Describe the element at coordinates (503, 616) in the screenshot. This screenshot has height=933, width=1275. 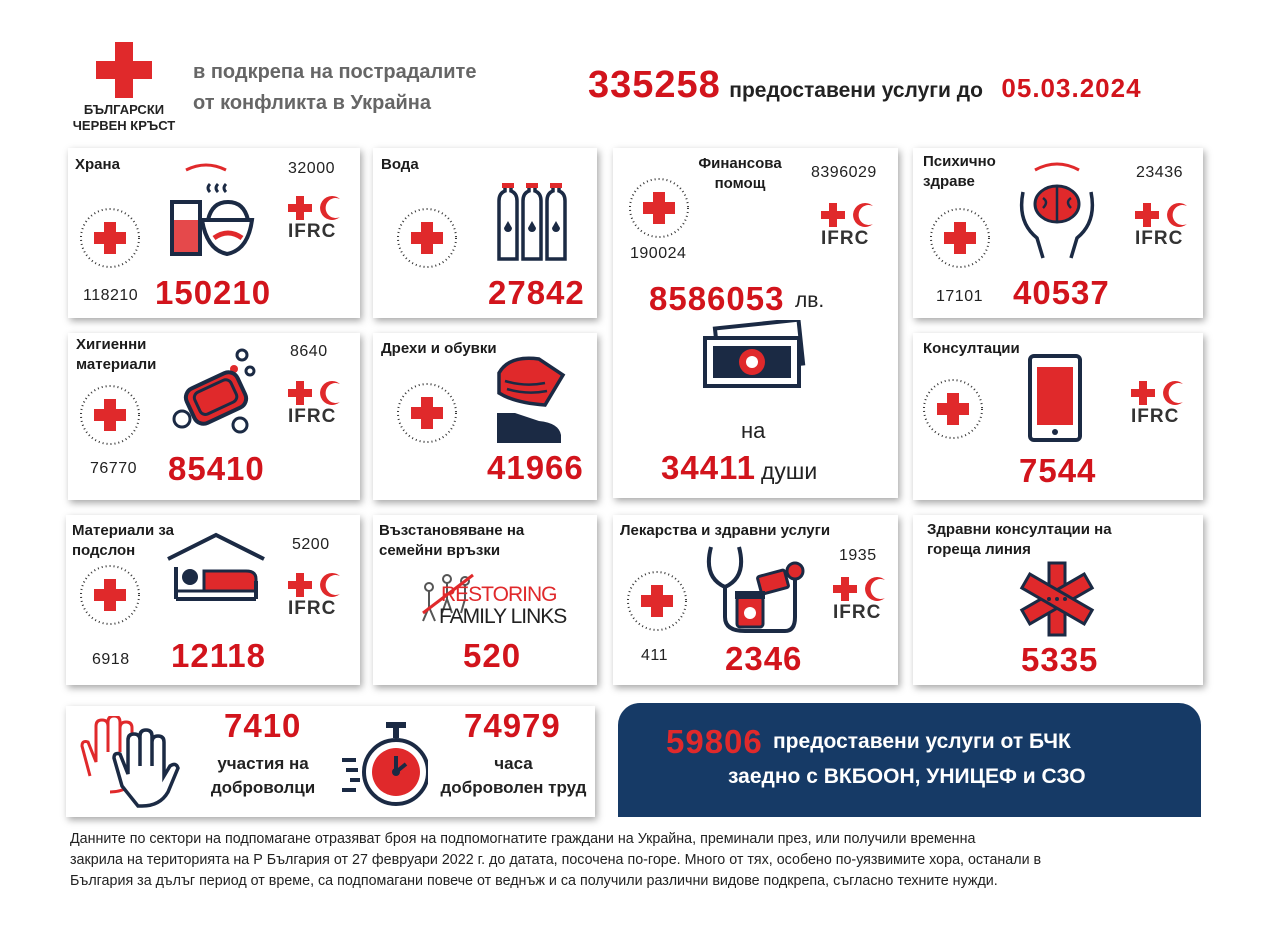
I see `rfl-logo-line2: FAMILY LINKS` at that location.